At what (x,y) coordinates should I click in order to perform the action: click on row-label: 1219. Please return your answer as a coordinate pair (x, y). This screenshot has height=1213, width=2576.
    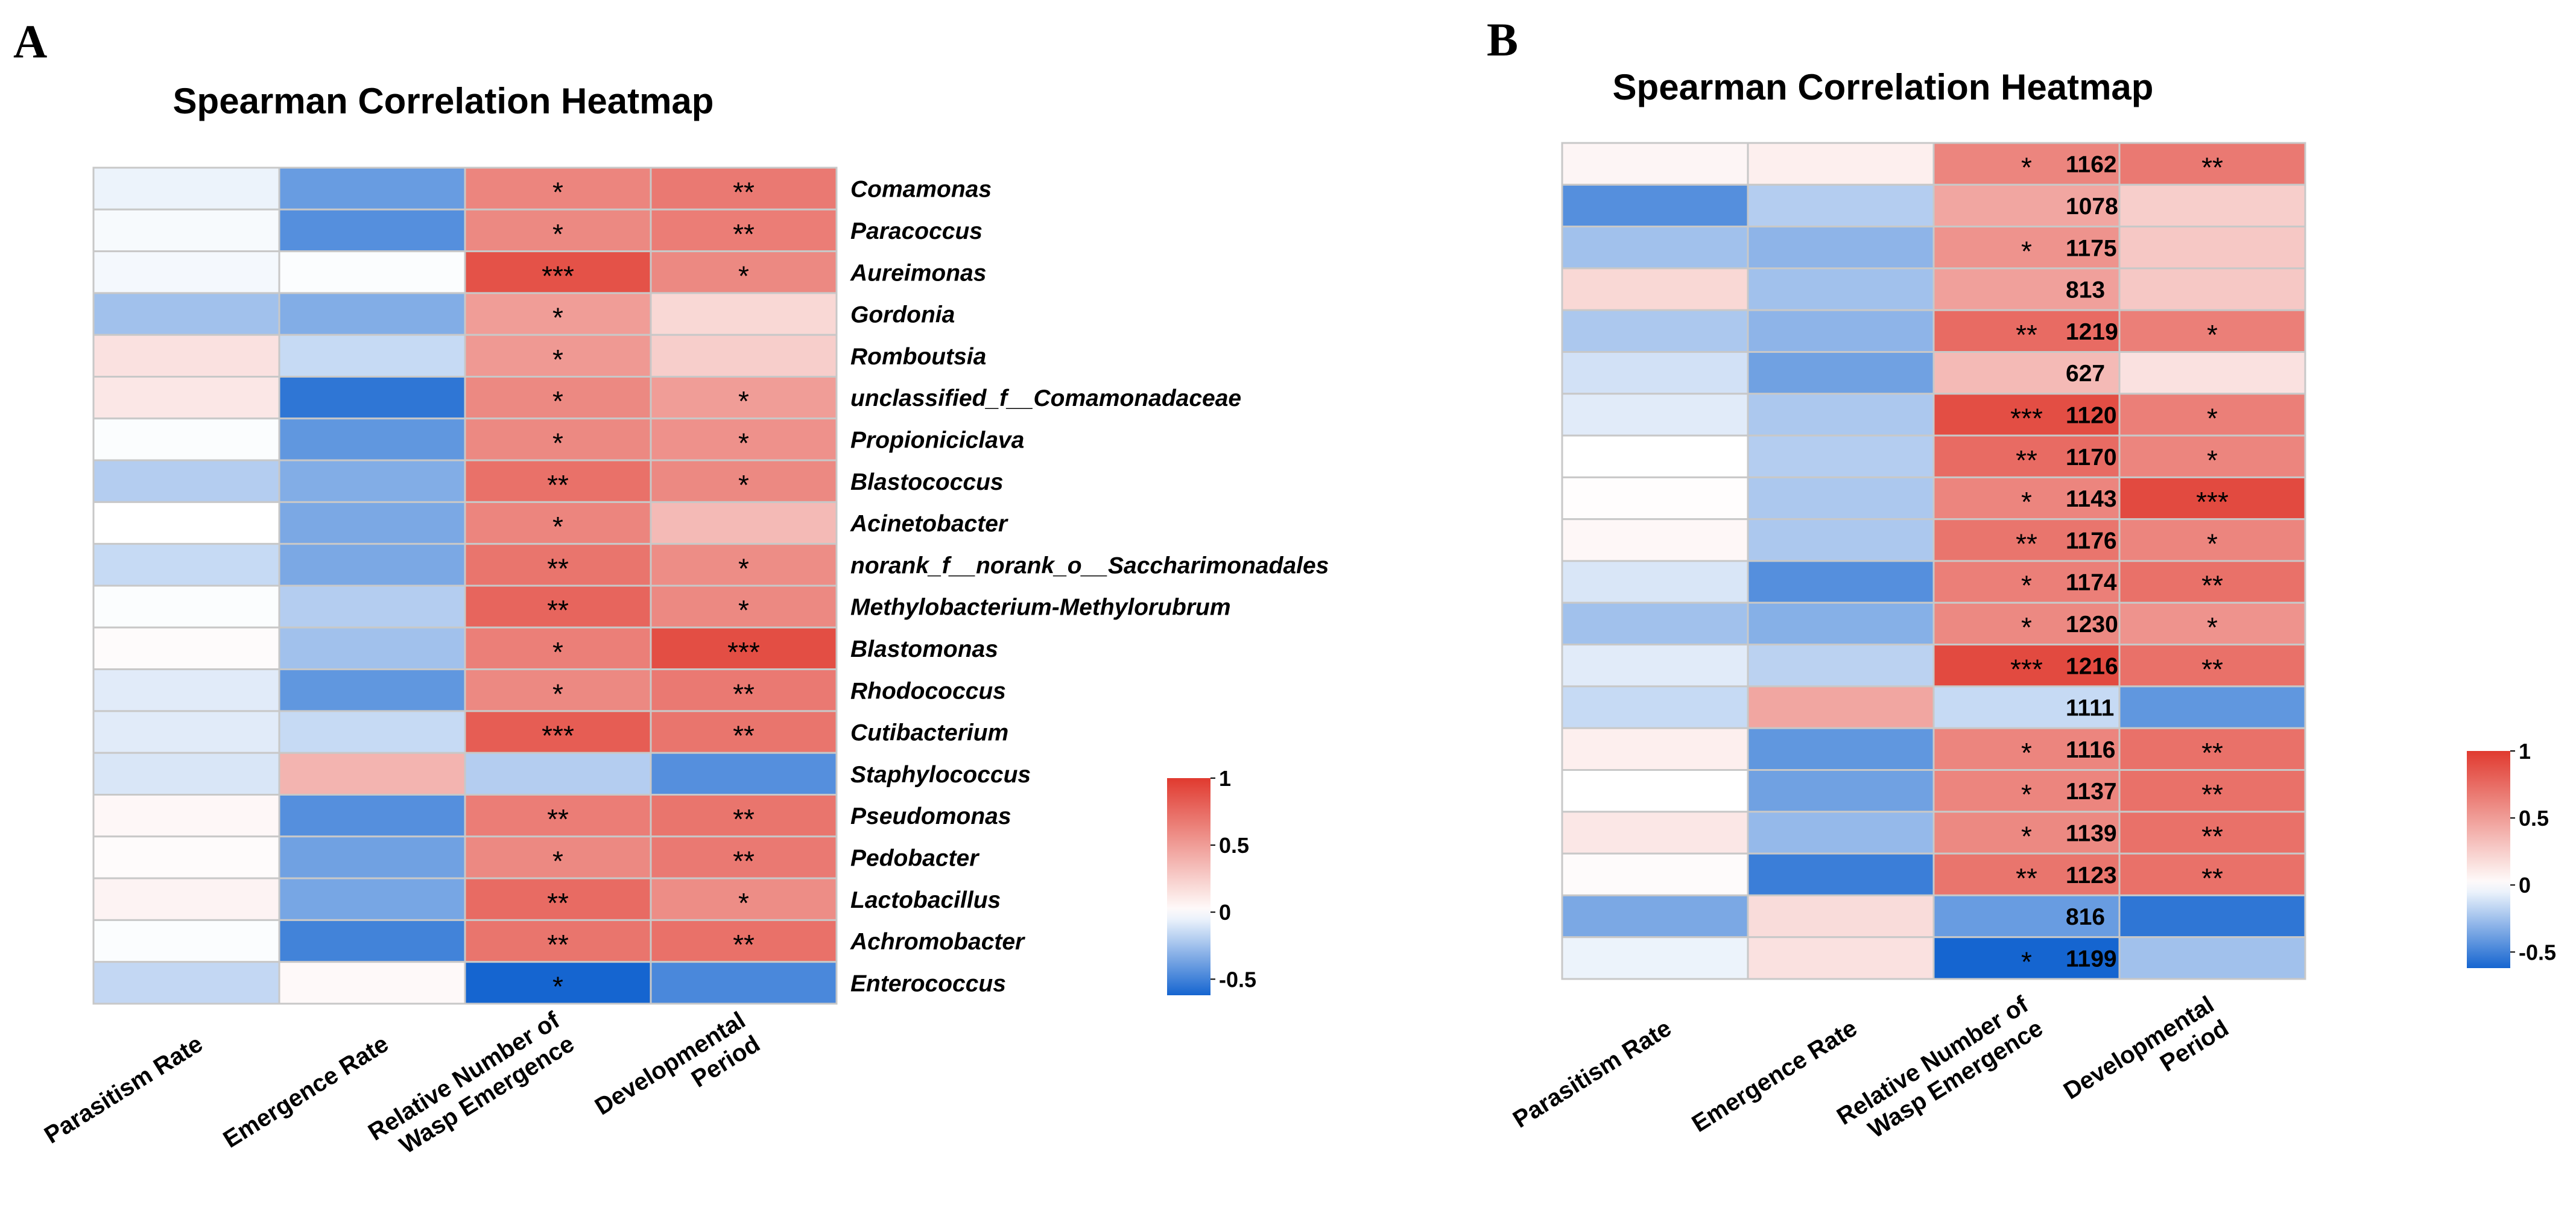
    Looking at the image, I should click on (2092, 332).